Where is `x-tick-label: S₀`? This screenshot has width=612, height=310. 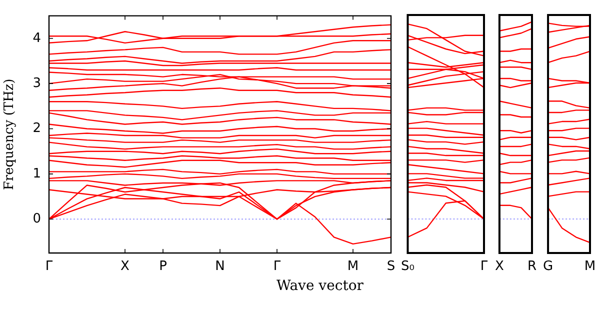
x-tick-label: S₀ is located at coordinates (407, 266).